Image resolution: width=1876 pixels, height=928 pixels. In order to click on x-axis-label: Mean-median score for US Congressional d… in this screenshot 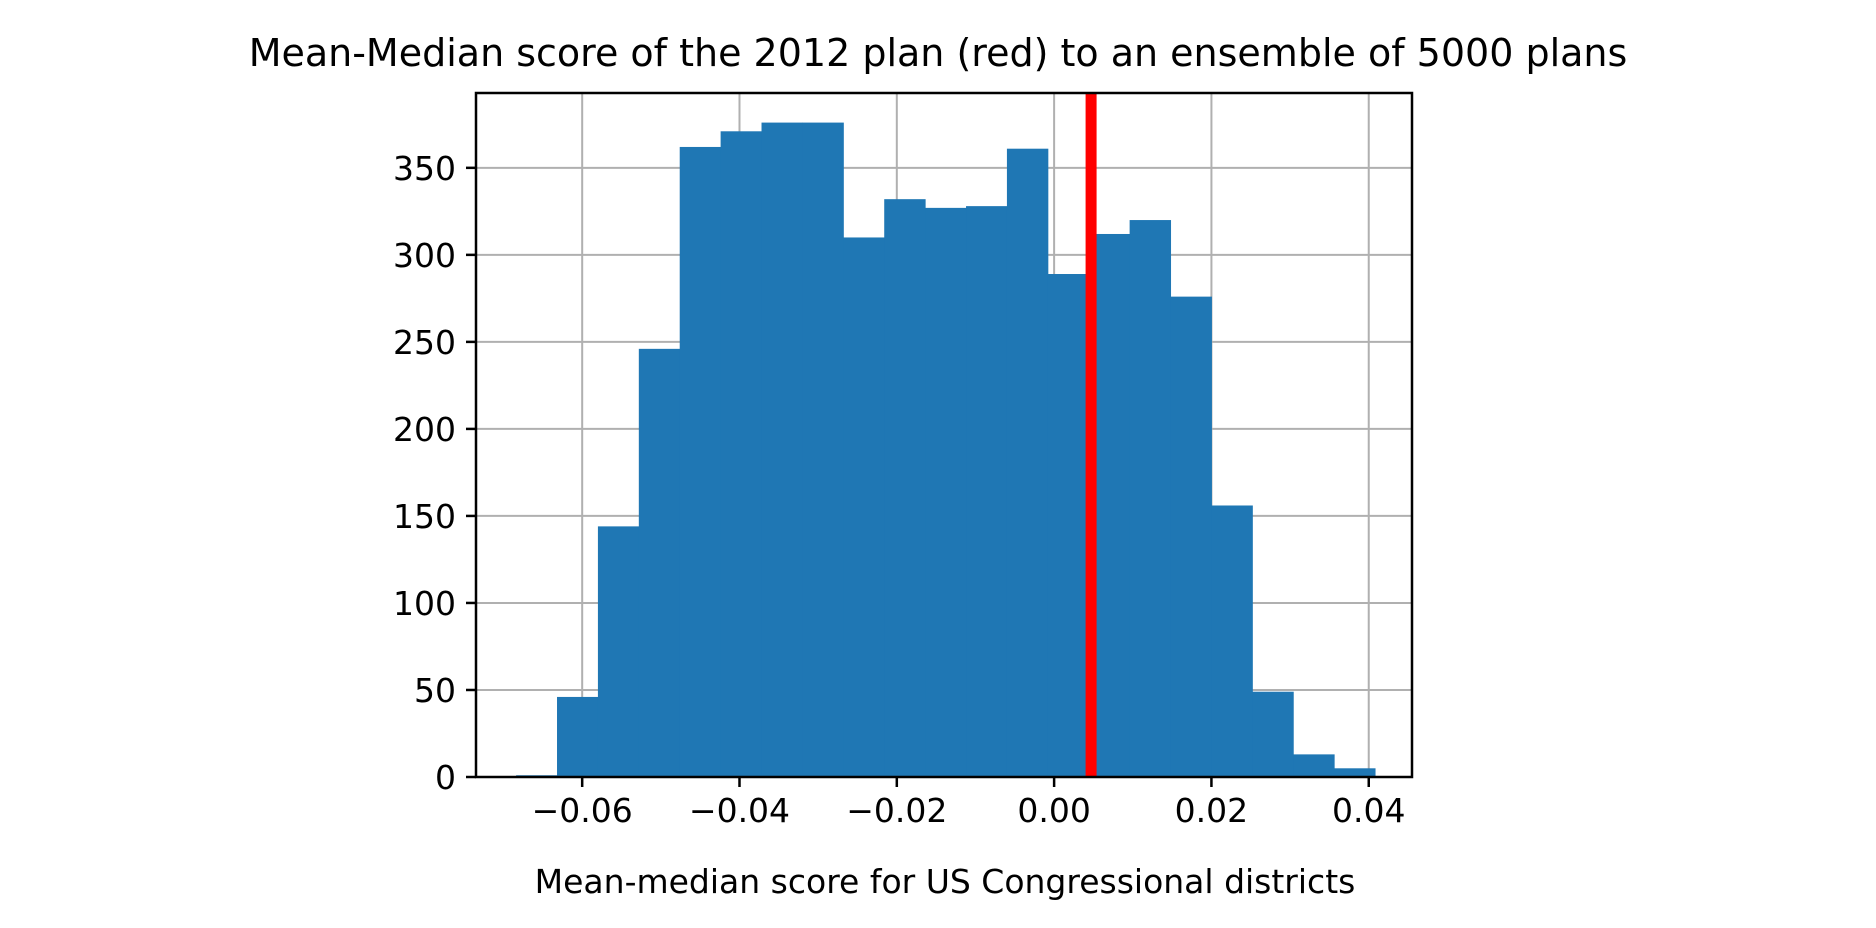, I will do `click(945, 881)`.